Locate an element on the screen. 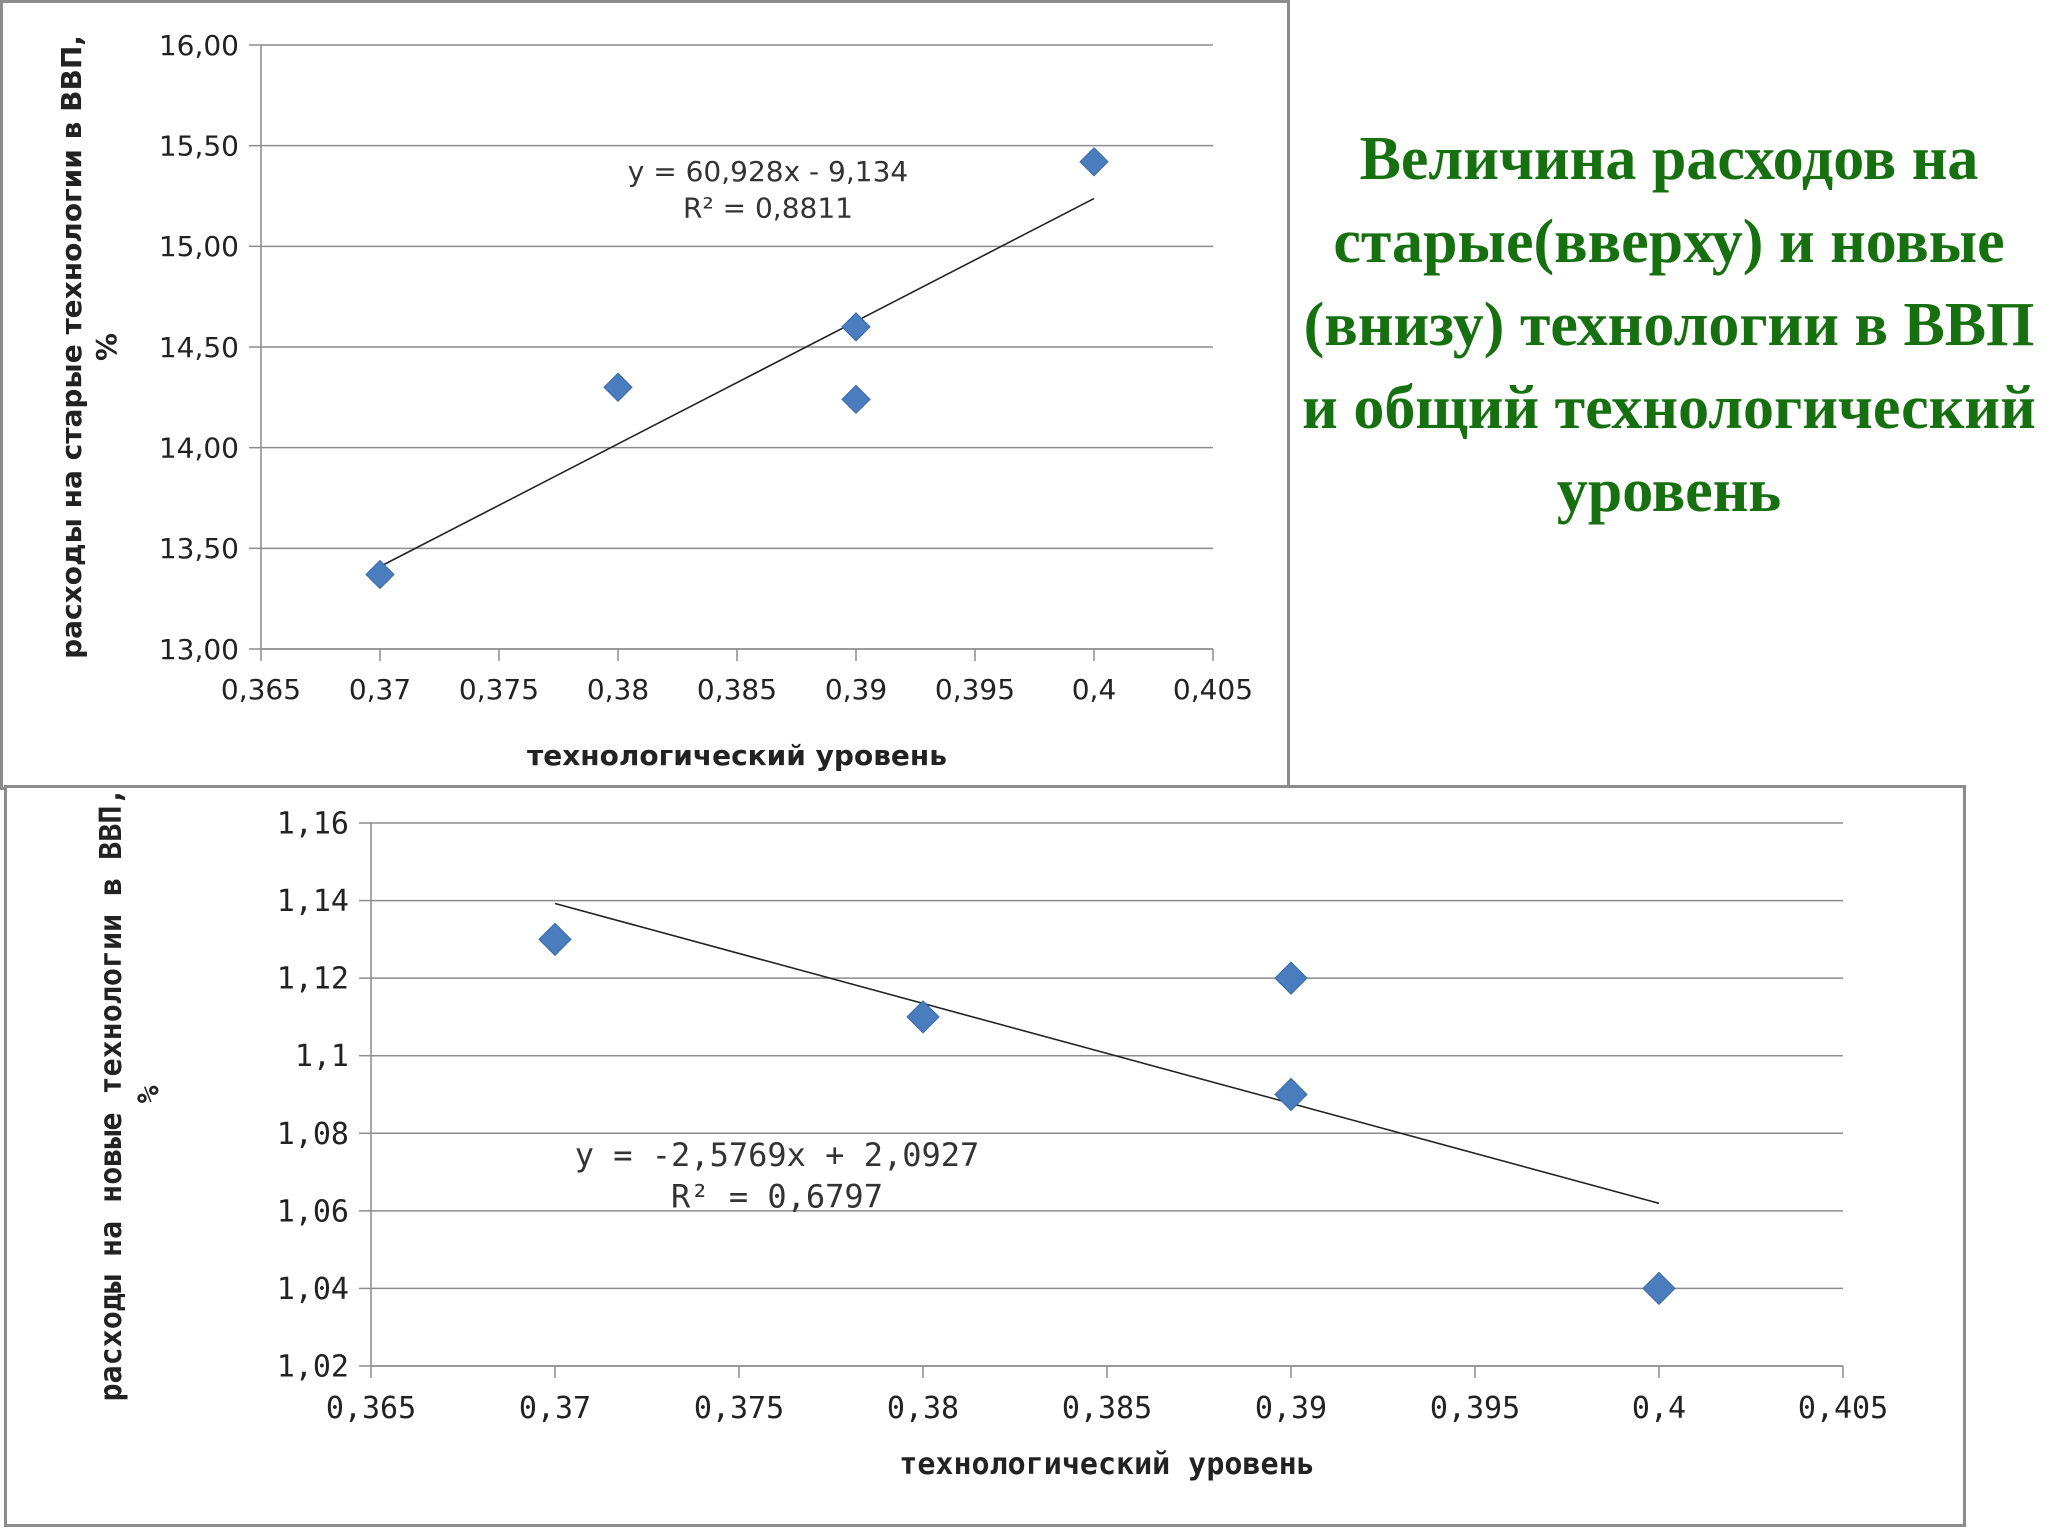 The image size is (2048, 1536). r-squared-label: R² = 0,8811 is located at coordinates (768, 207).